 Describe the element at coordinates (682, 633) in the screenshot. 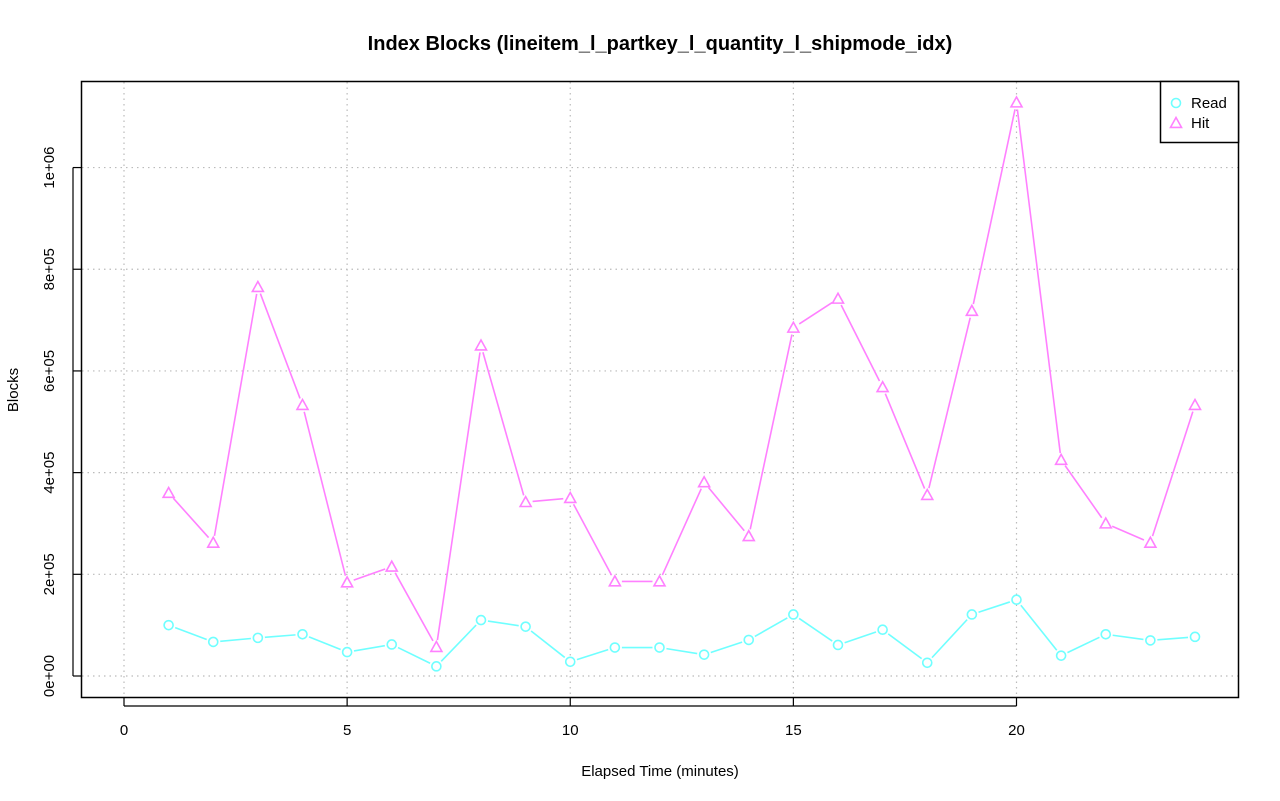

I see `series-read` at that location.